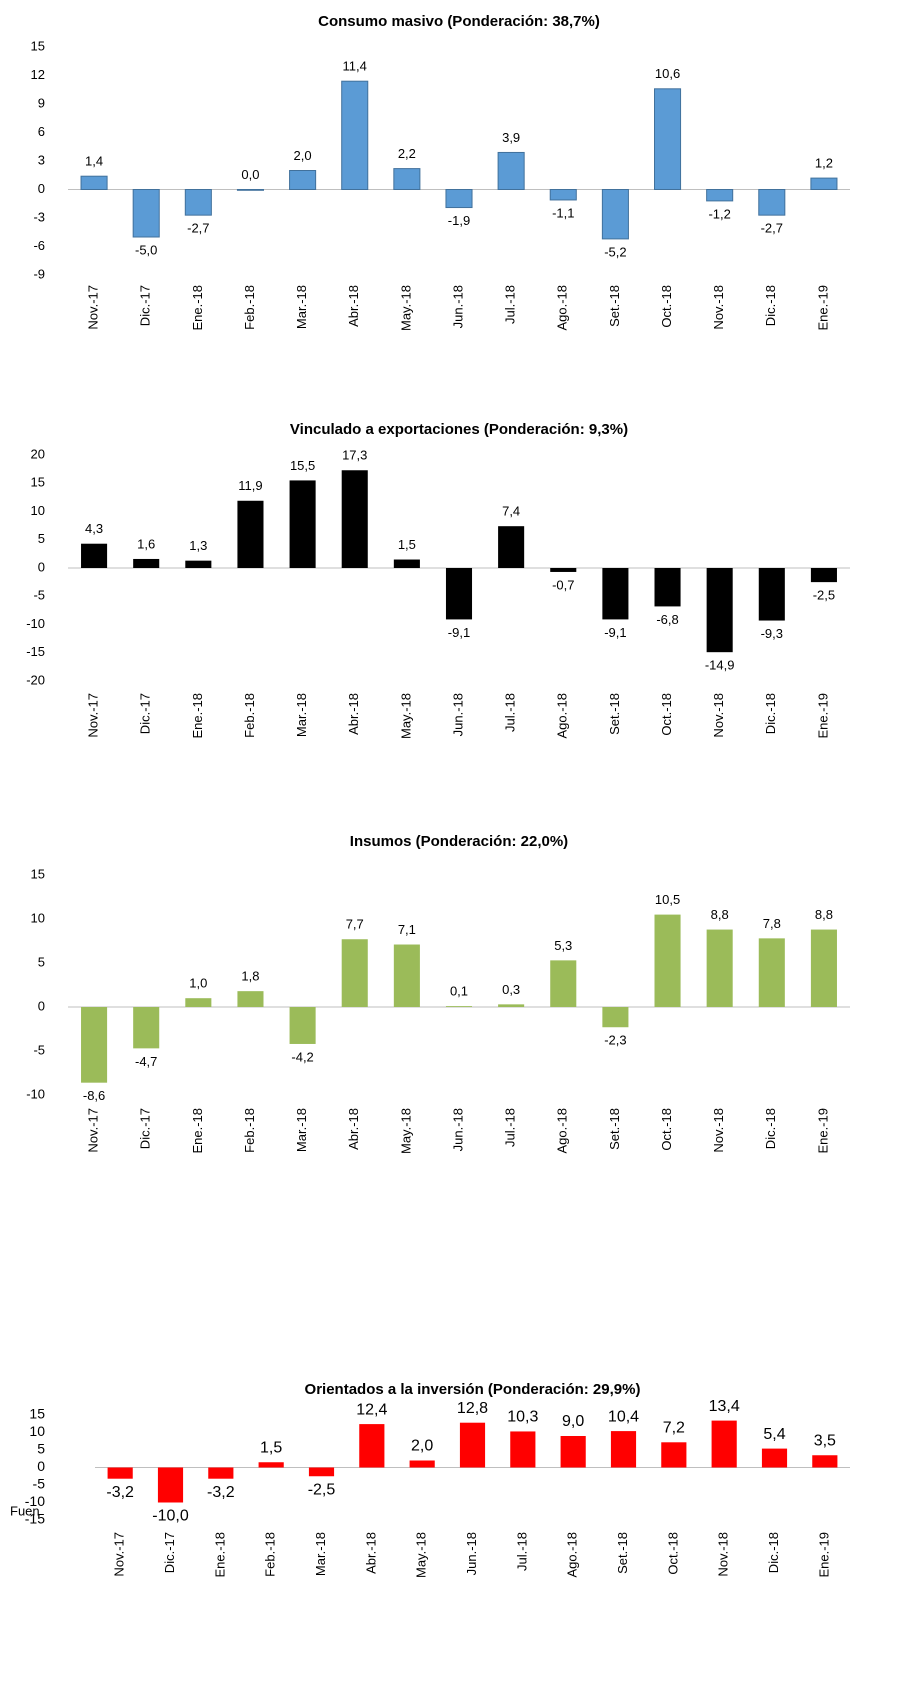  What do you see at coordinates (615, 1040) in the screenshot?
I see `value-label: -2,3` at bounding box center [615, 1040].